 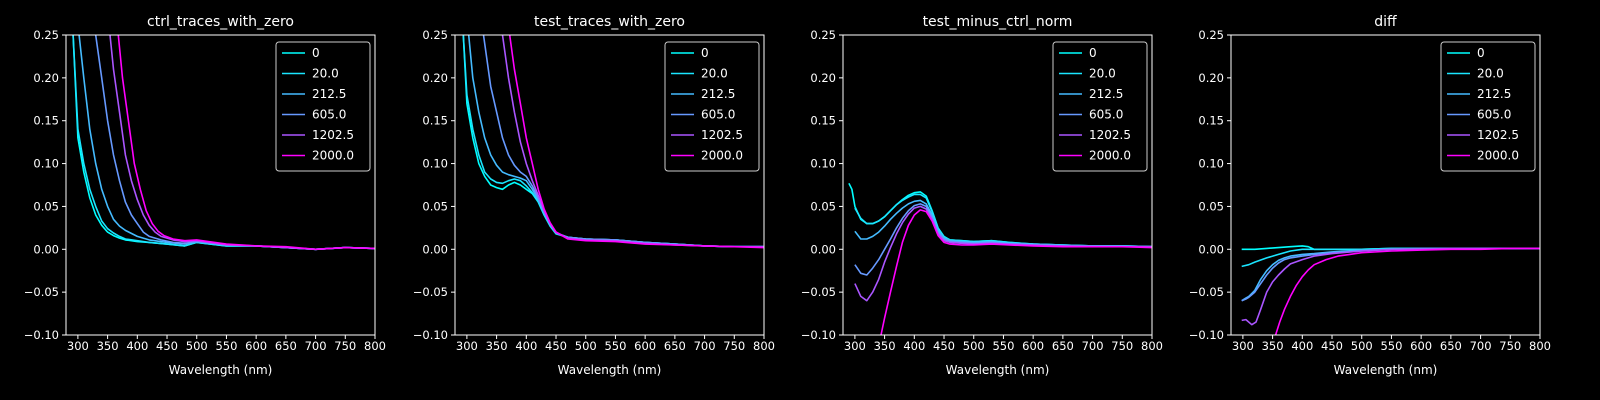 I want to click on series-line-212.5, so click(x=1003, y=223).